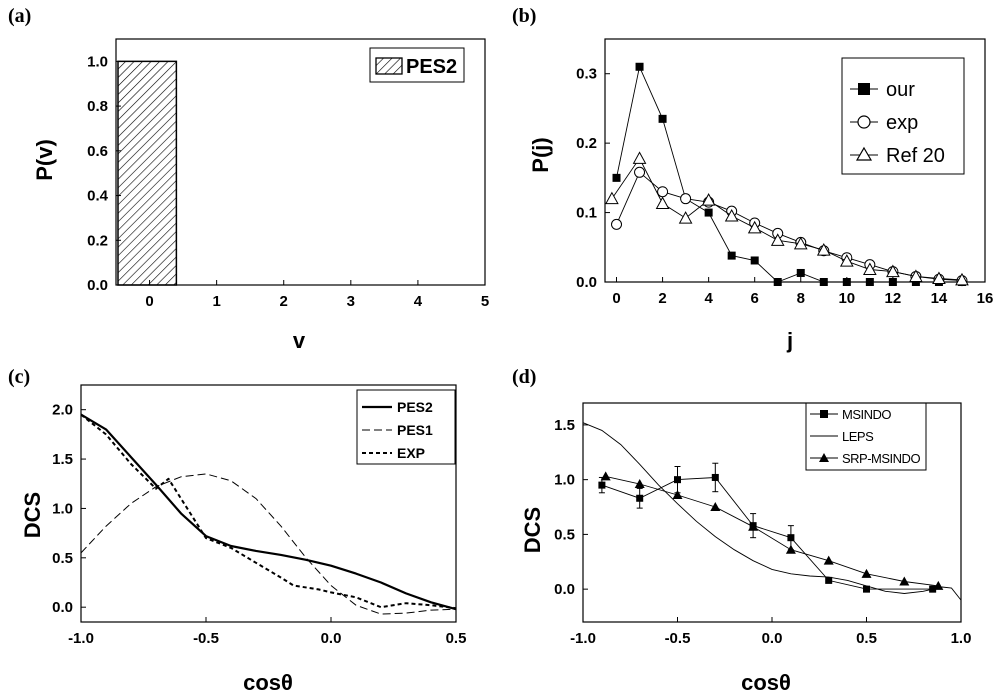 The width and height of the screenshot is (1000, 695). Describe the element at coordinates (864, 153) in the screenshot. I see `legend-marker-ref20` at that location.